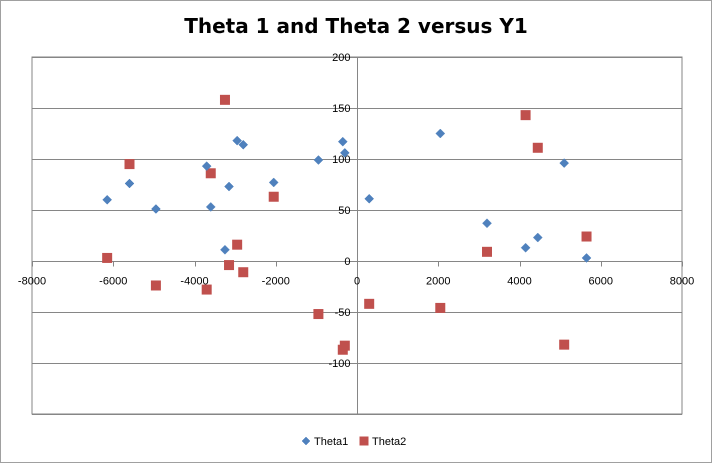 The image size is (712, 463). What do you see at coordinates (306, 441) in the screenshot?
I see `legend-theta1-marker` at bounding box center [306, 441].